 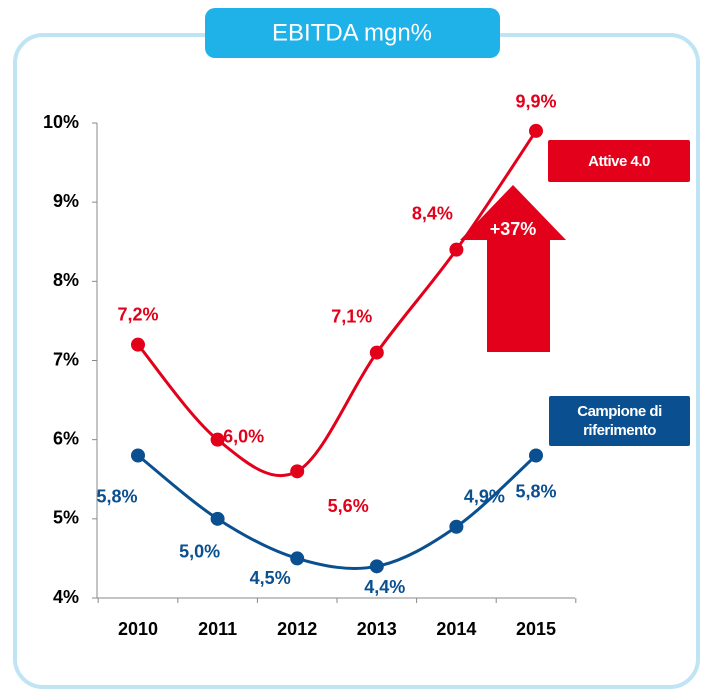 What do you see at coordinates (377, 629) in the screenshot?
I see `x-tick-label: 2013` at bounding box center [377, 629].